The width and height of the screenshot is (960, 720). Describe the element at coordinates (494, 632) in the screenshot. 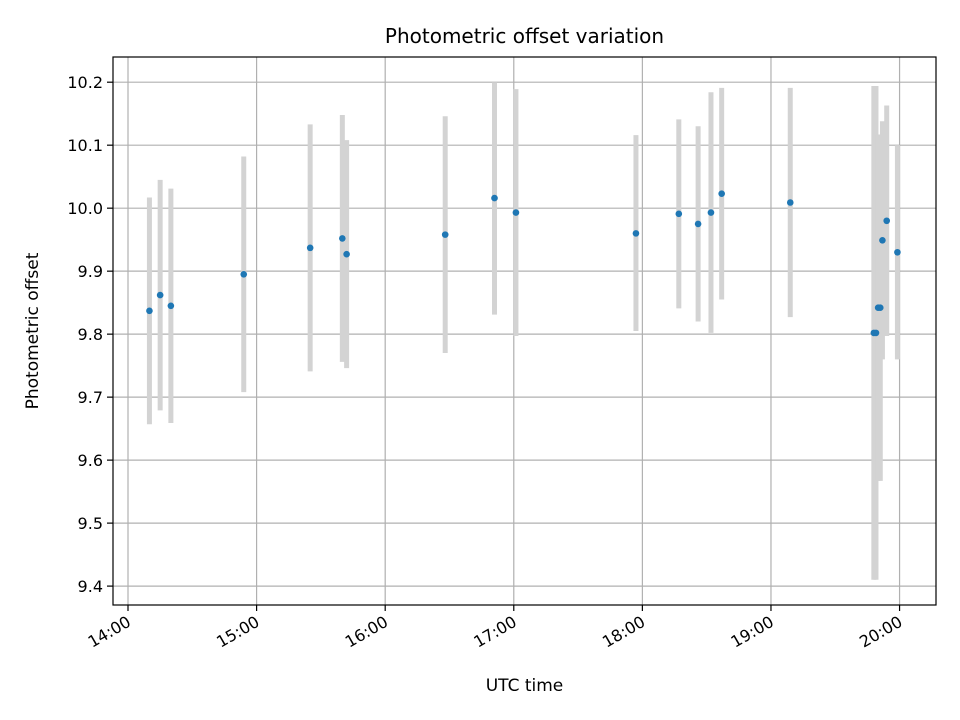

I see `x-tick-label: 17:00` at that location.